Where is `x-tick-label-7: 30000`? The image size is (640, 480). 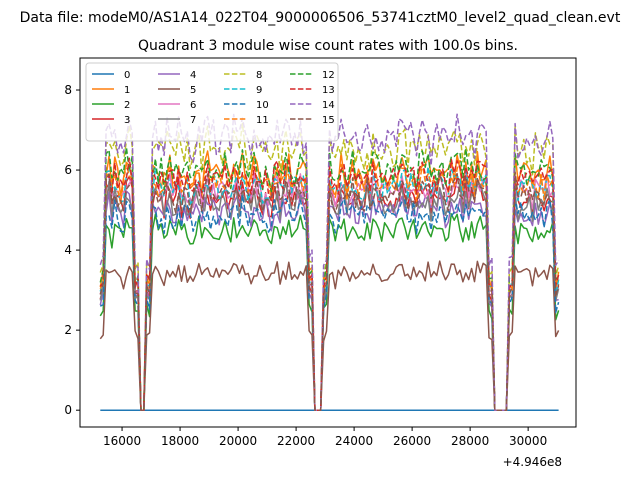 x-tick-label-7: 30000 is located at coordinates (528, 441).